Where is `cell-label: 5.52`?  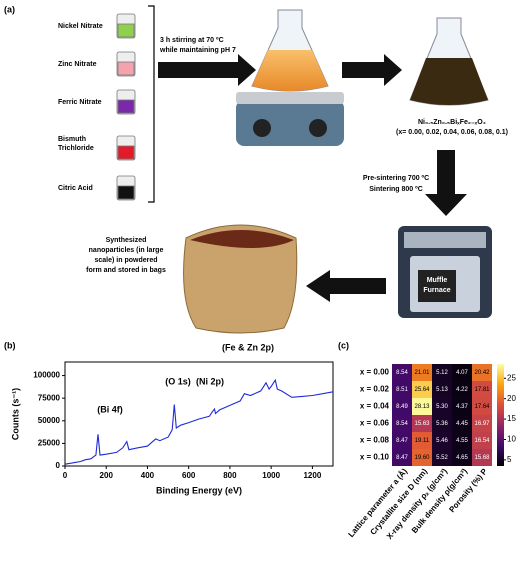 cell-label: 5.52 is located at coordinates (442, 458).